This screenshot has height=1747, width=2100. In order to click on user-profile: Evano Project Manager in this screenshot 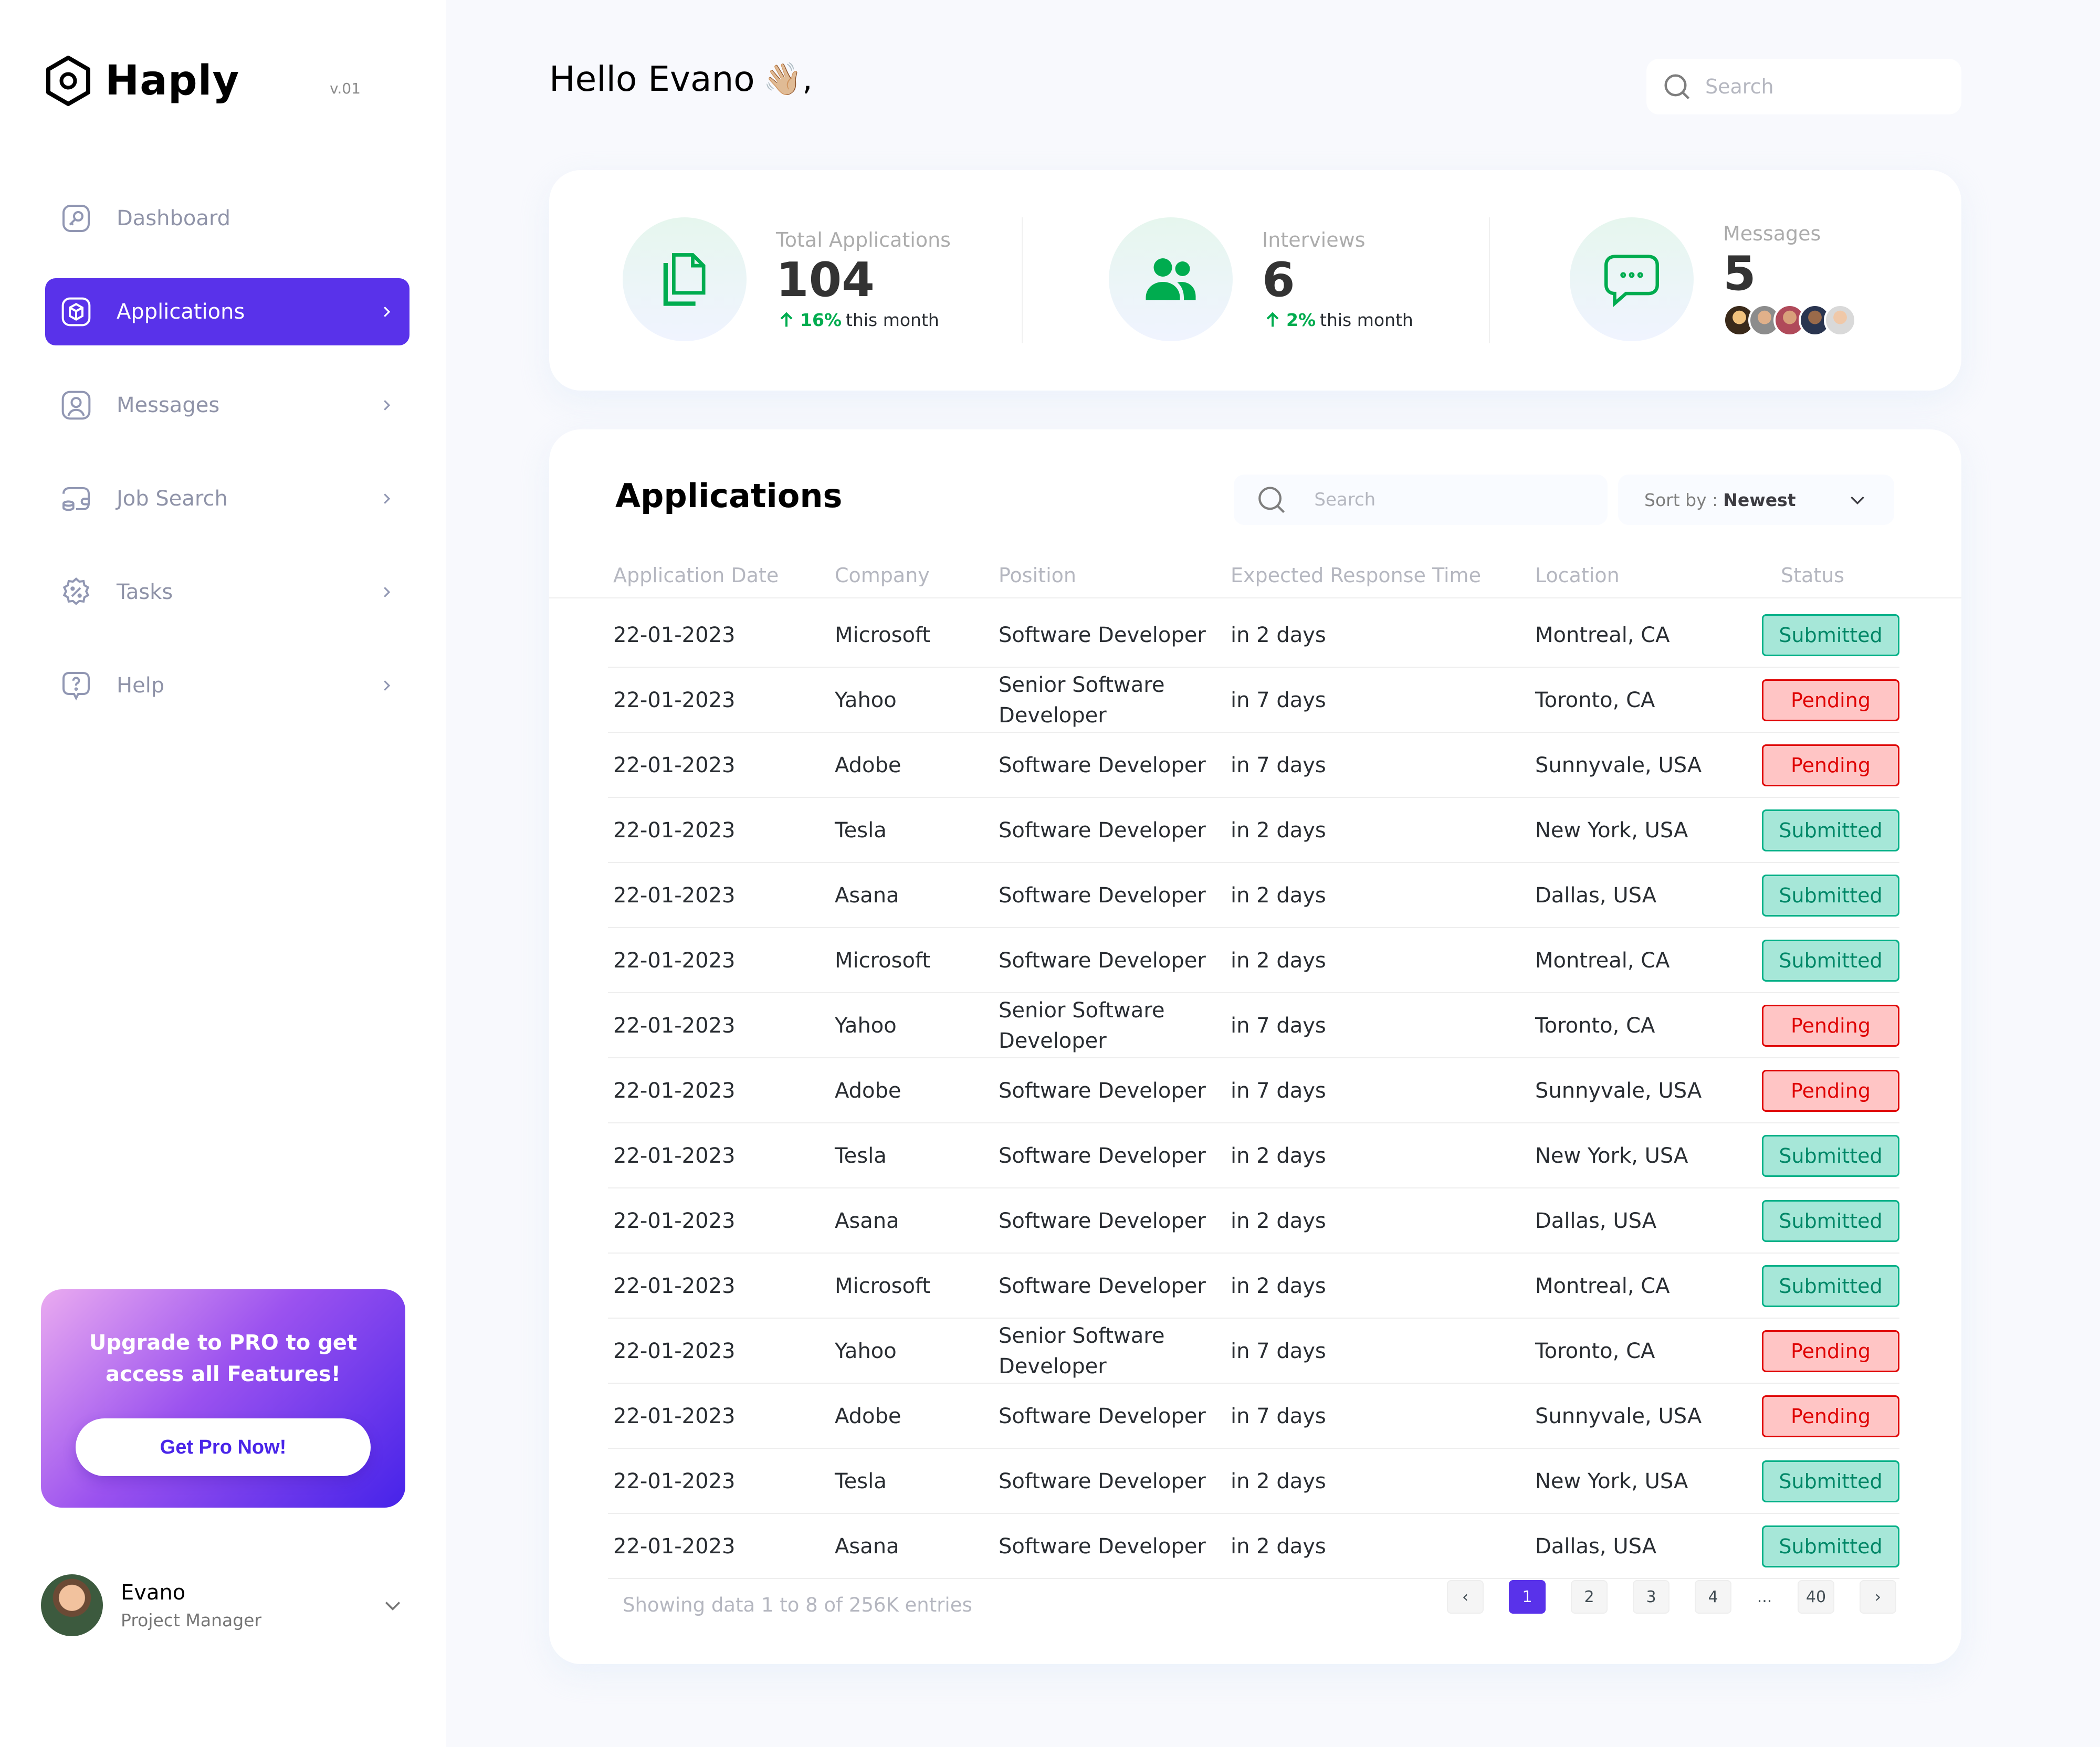, I will do `click(224, 1605)`.